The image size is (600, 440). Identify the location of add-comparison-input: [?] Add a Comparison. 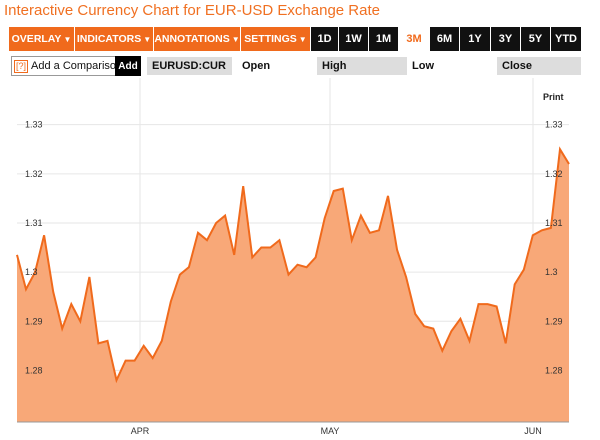
(67, 66).